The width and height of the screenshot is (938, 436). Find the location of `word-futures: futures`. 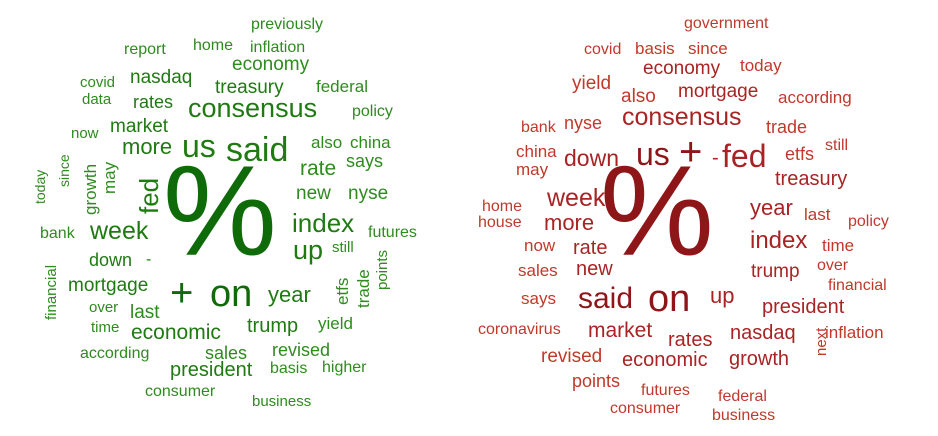

word-futures: futures is located at coordinates (665, 390).